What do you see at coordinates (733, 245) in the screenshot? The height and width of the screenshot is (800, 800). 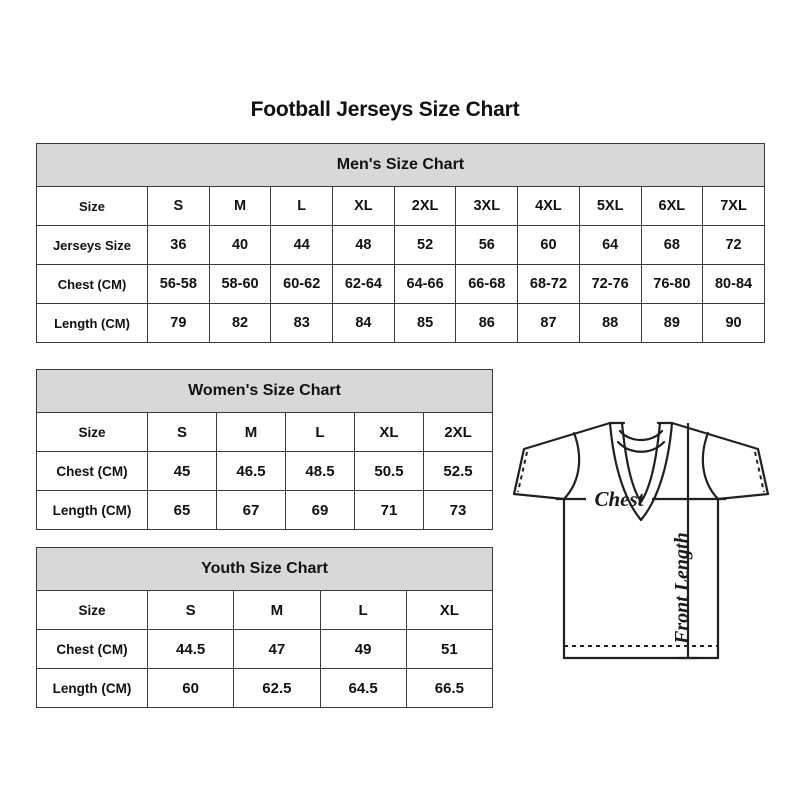 I see `cell: 72` at bounding box center [733, 245].